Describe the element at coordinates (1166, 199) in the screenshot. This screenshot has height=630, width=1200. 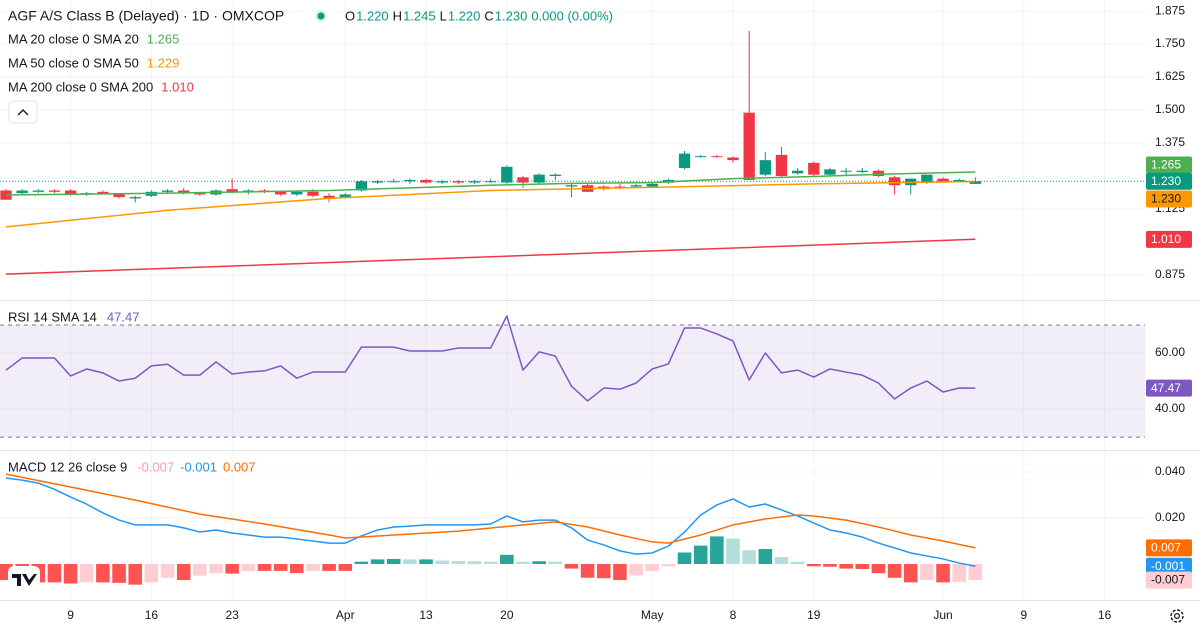
I see `ma50-axis-label: 1.230` at that location.